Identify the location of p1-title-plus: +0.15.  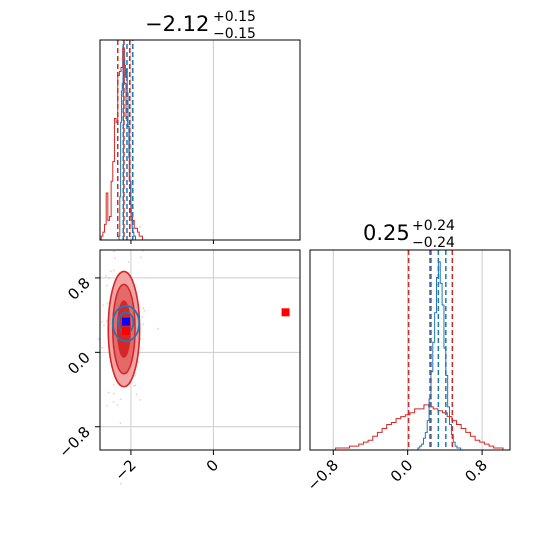
(234, 17).